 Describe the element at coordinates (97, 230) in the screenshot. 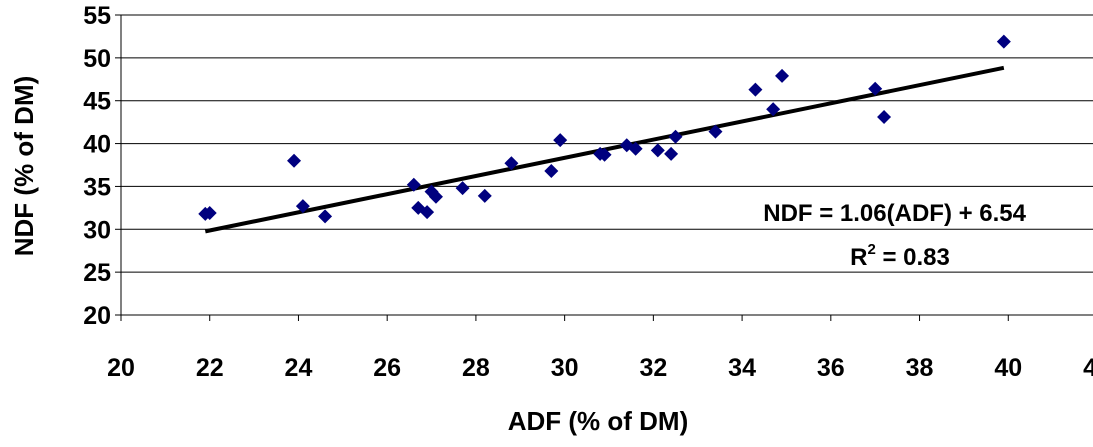

I see `y-tick-label-30: 30` at that location.